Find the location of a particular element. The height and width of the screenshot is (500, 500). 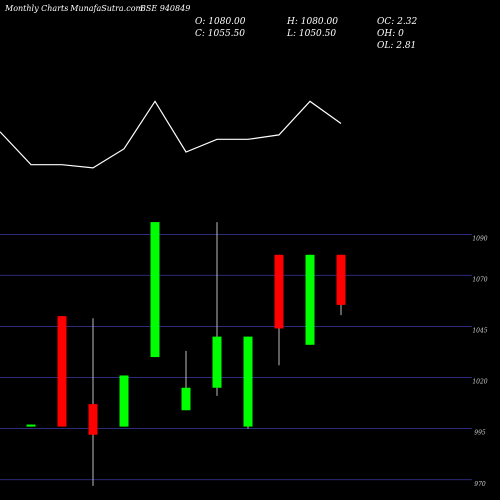

oh-value: OH: 0 is located at coordinates (390, 34).